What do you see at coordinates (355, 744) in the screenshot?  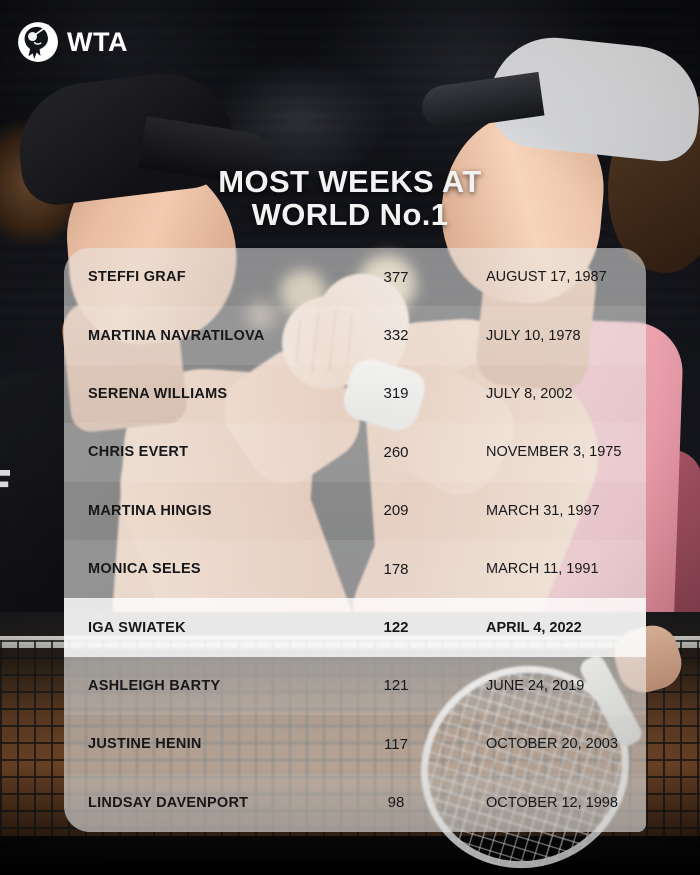 I see `table-row: JUSTINE HENIN 117 OCTOBER 20, 2003` at bounding box center [355, 744].